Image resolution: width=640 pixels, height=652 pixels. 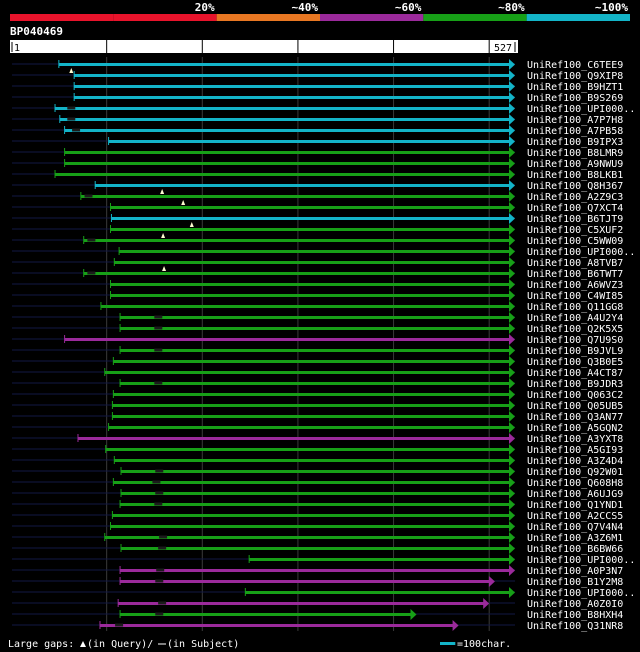 What do you see at coordinates (575, 439) in the screenshot?
I see `hit-label: UniRef100_A3YXT8` at bounding box center [575, 439].